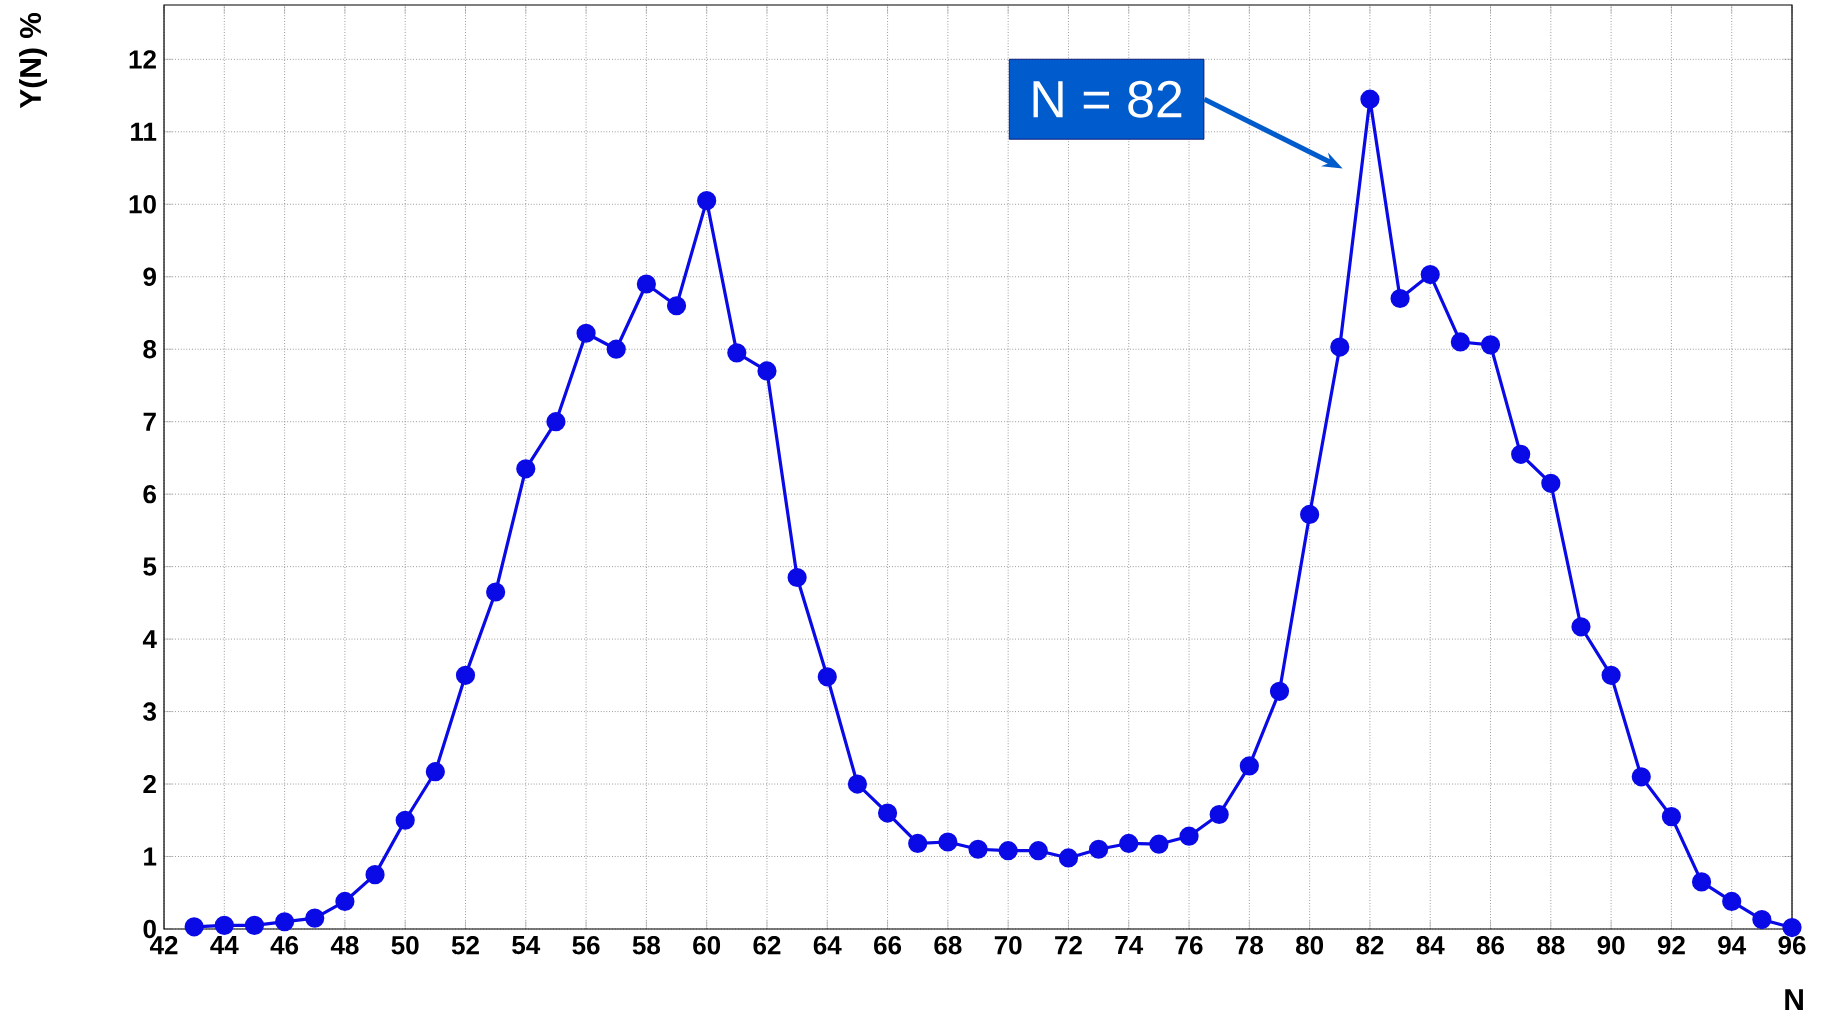  Describe the element at coordinates (1792, 945) in the screenshot. I see `x-tick-label: 96` at that location.